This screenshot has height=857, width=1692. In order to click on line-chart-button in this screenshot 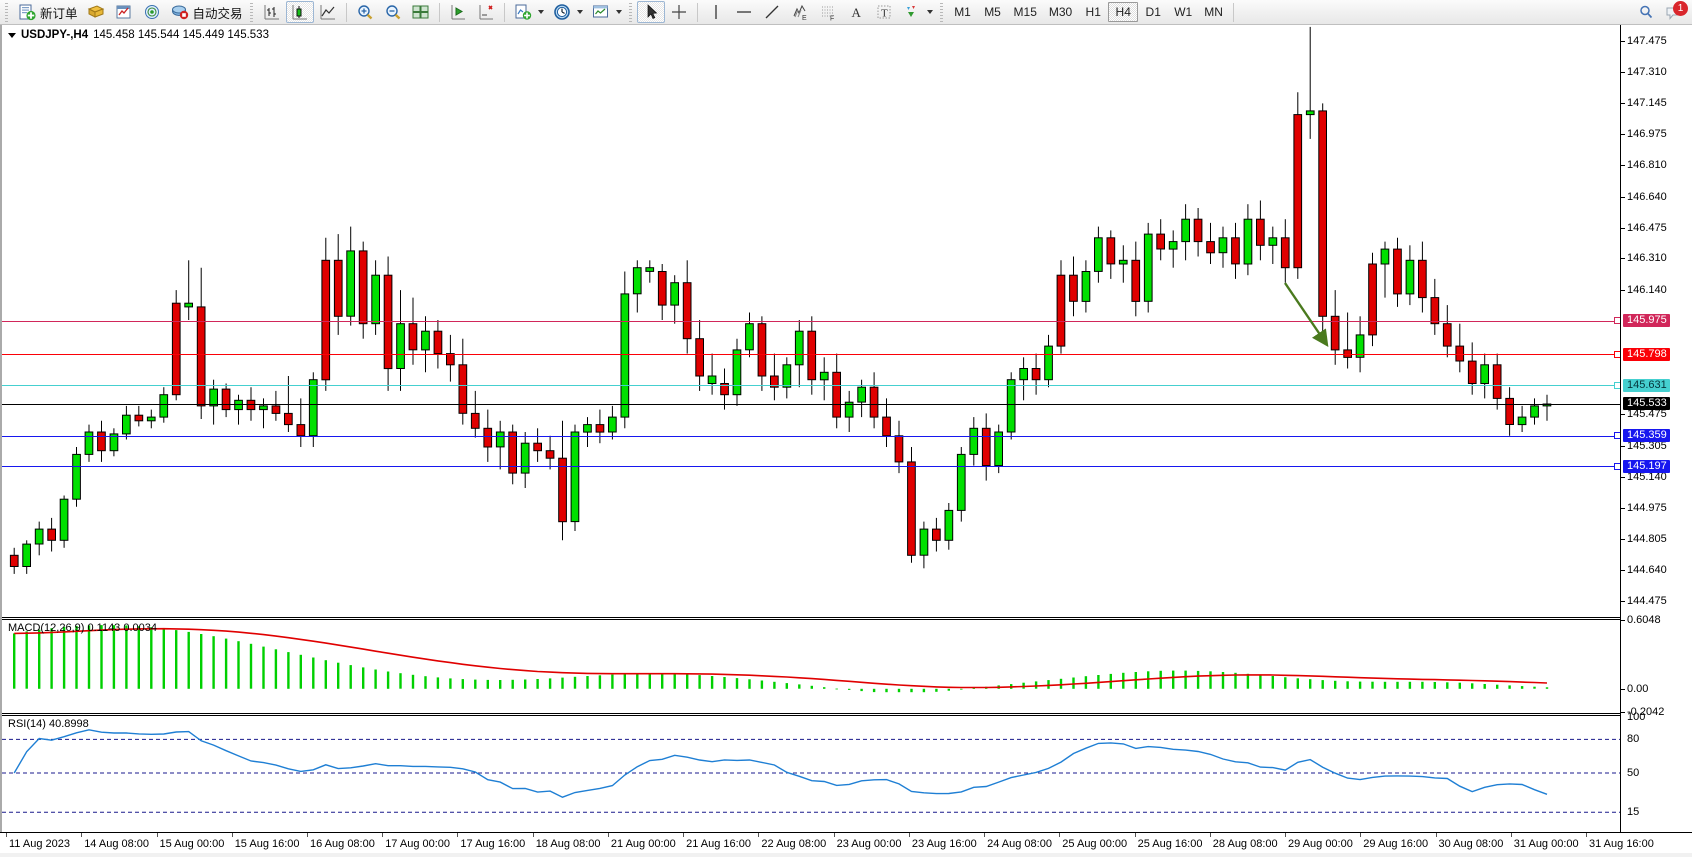, I will do `click(328, 12)`.